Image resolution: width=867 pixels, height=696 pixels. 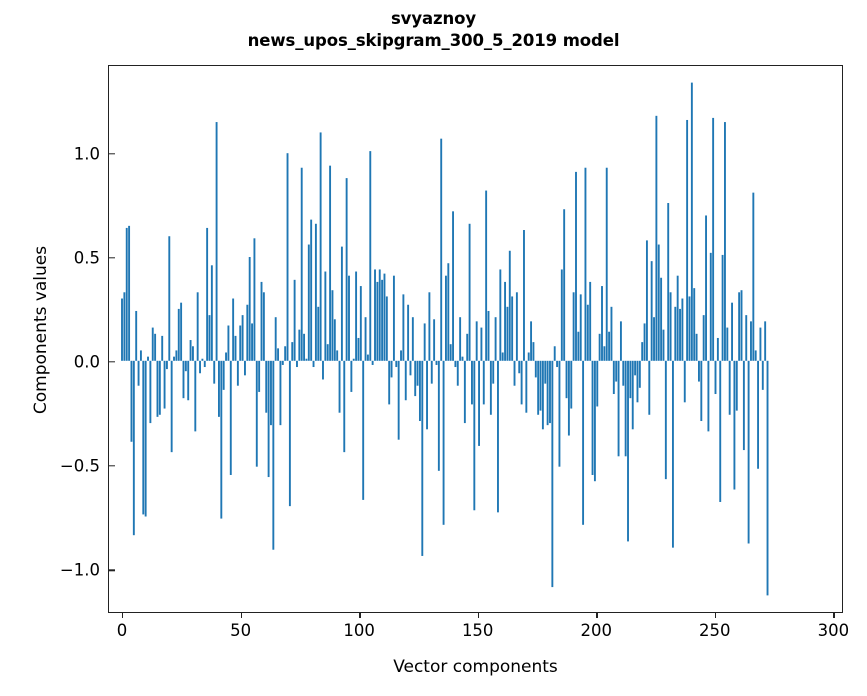 I want to click on x-tick-label: 0, so click(x=122, y=630).